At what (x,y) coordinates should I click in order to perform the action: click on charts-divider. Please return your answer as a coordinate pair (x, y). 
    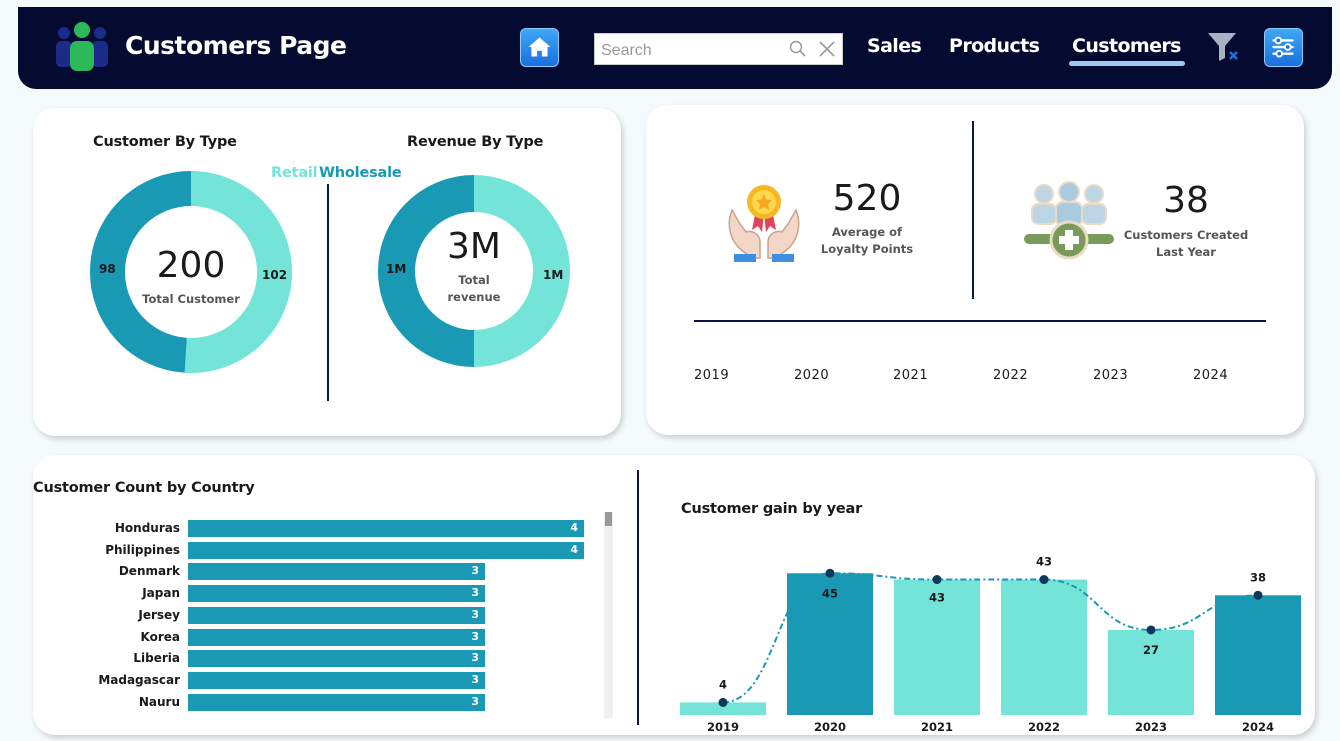
    Looking at the image, I should click on (638, 597).